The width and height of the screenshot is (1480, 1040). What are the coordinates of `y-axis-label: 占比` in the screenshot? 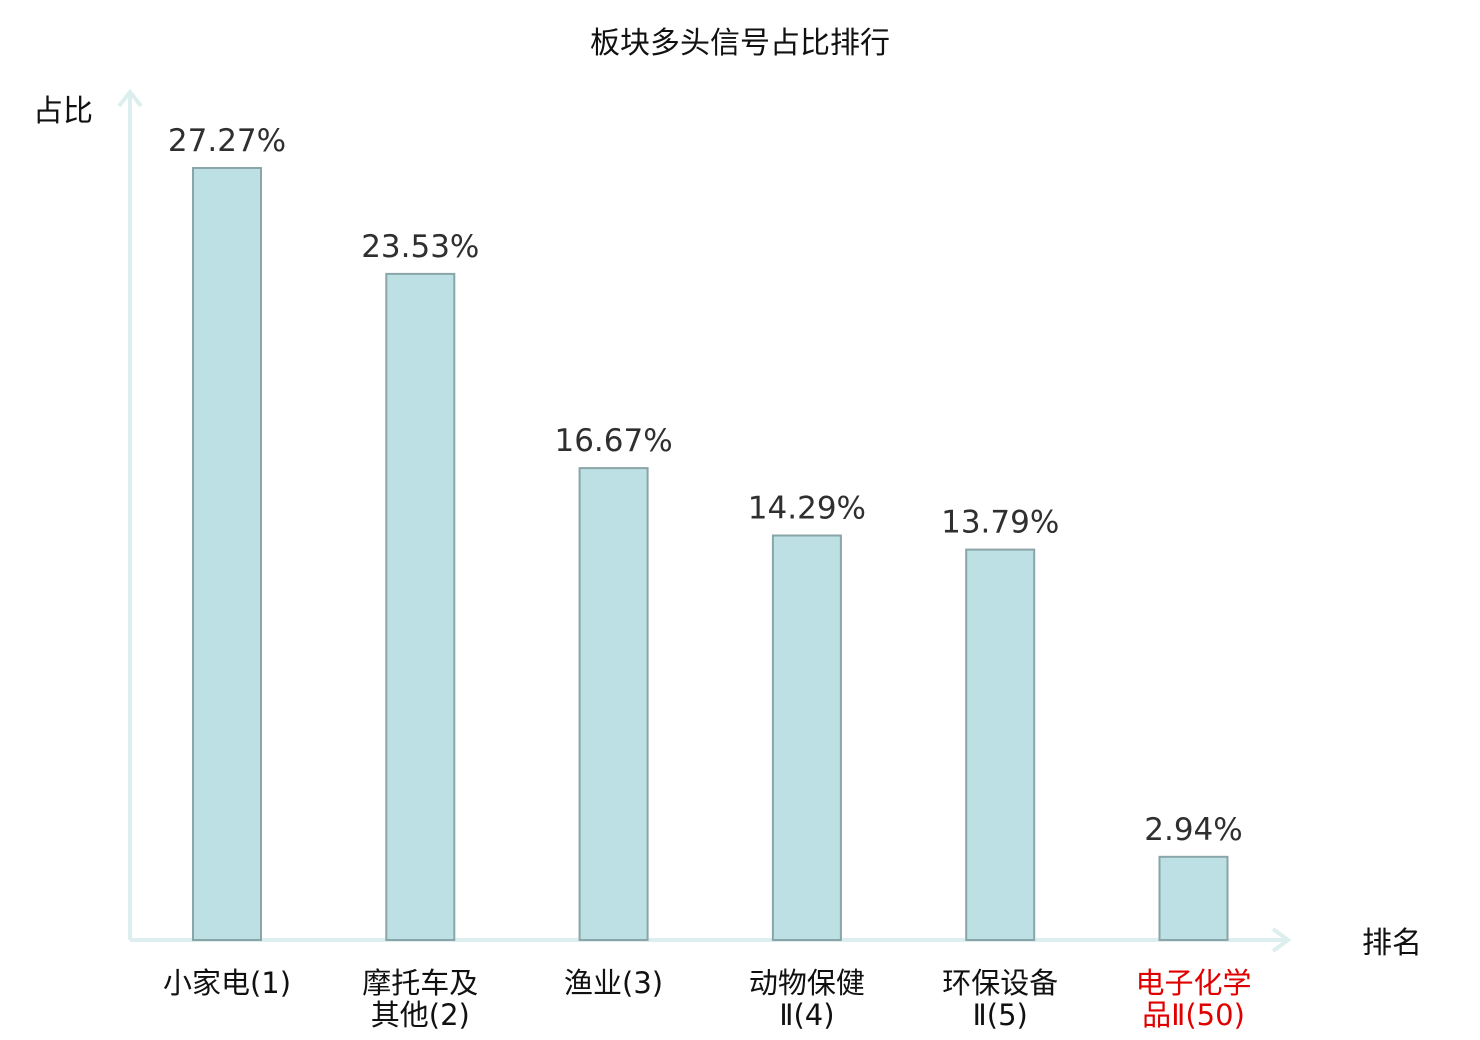 It's located at (63, 111).